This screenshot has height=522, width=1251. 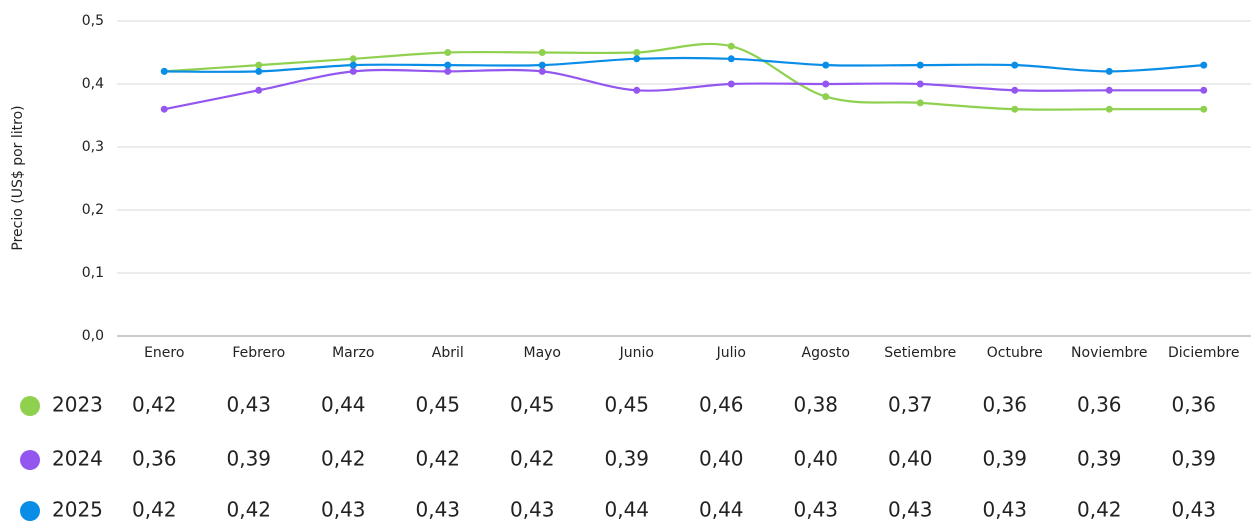 I want to click on y-tick-label: 0,1, so click(x=93, y=273).